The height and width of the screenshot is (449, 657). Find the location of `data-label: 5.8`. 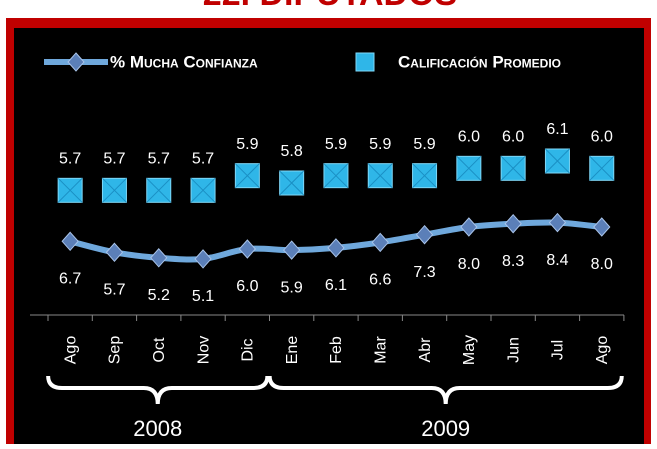

data-label: 5.8 is located at coordinates (292, 151).